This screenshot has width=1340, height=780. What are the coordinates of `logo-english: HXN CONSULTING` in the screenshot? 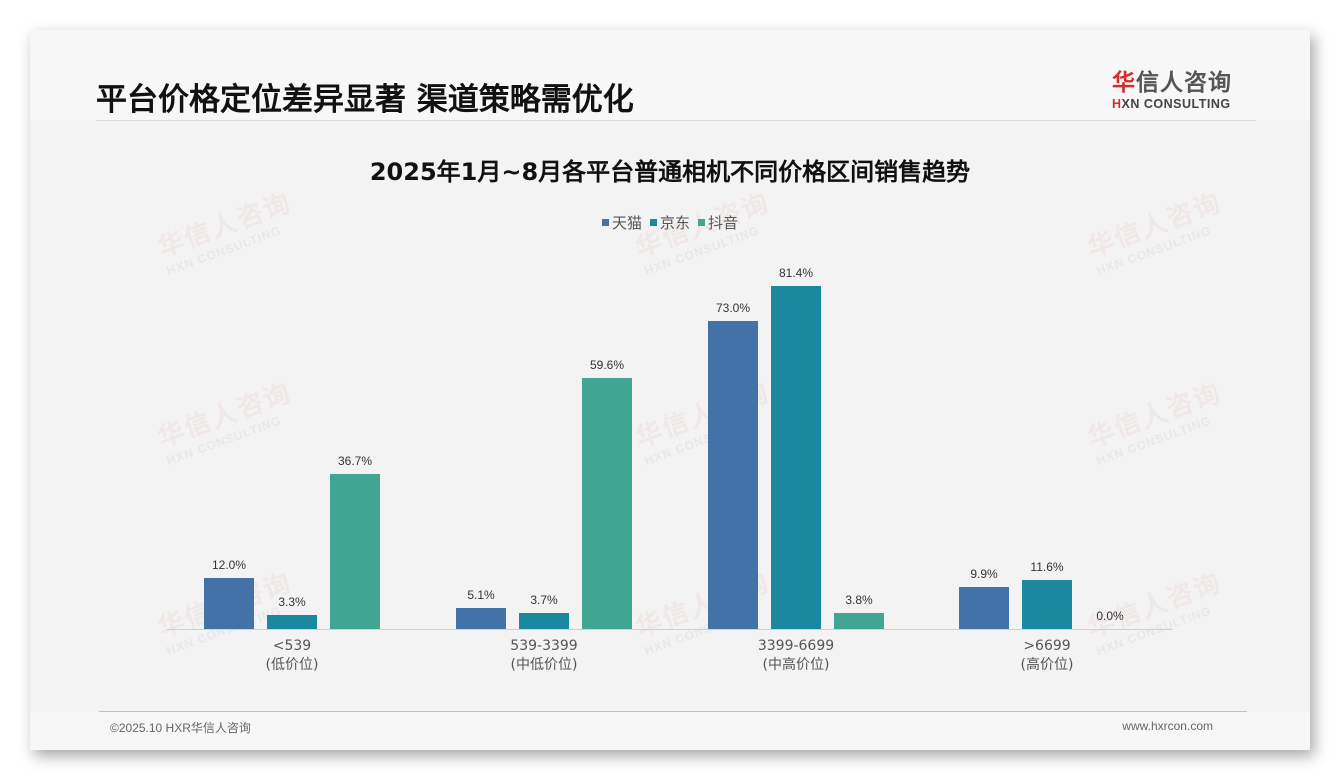 It's located at (1177, 104).